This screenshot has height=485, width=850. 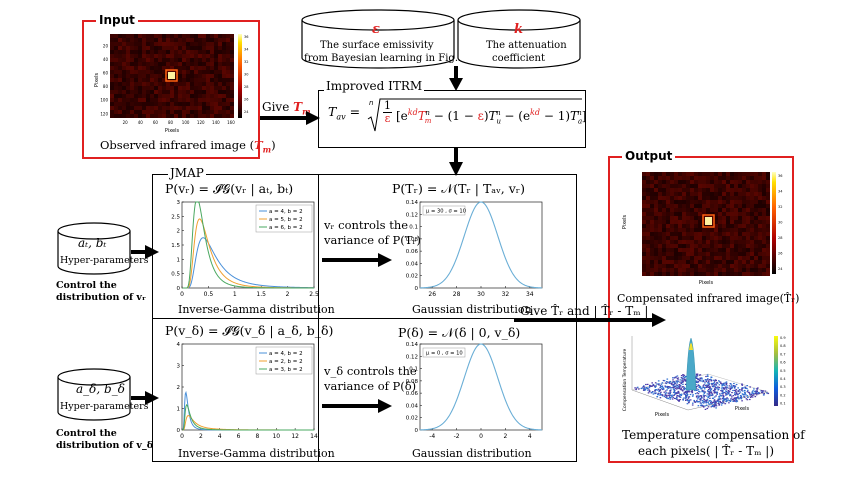 I want to click on output-colorbar-tick: 30, so click(x=780, y=223).